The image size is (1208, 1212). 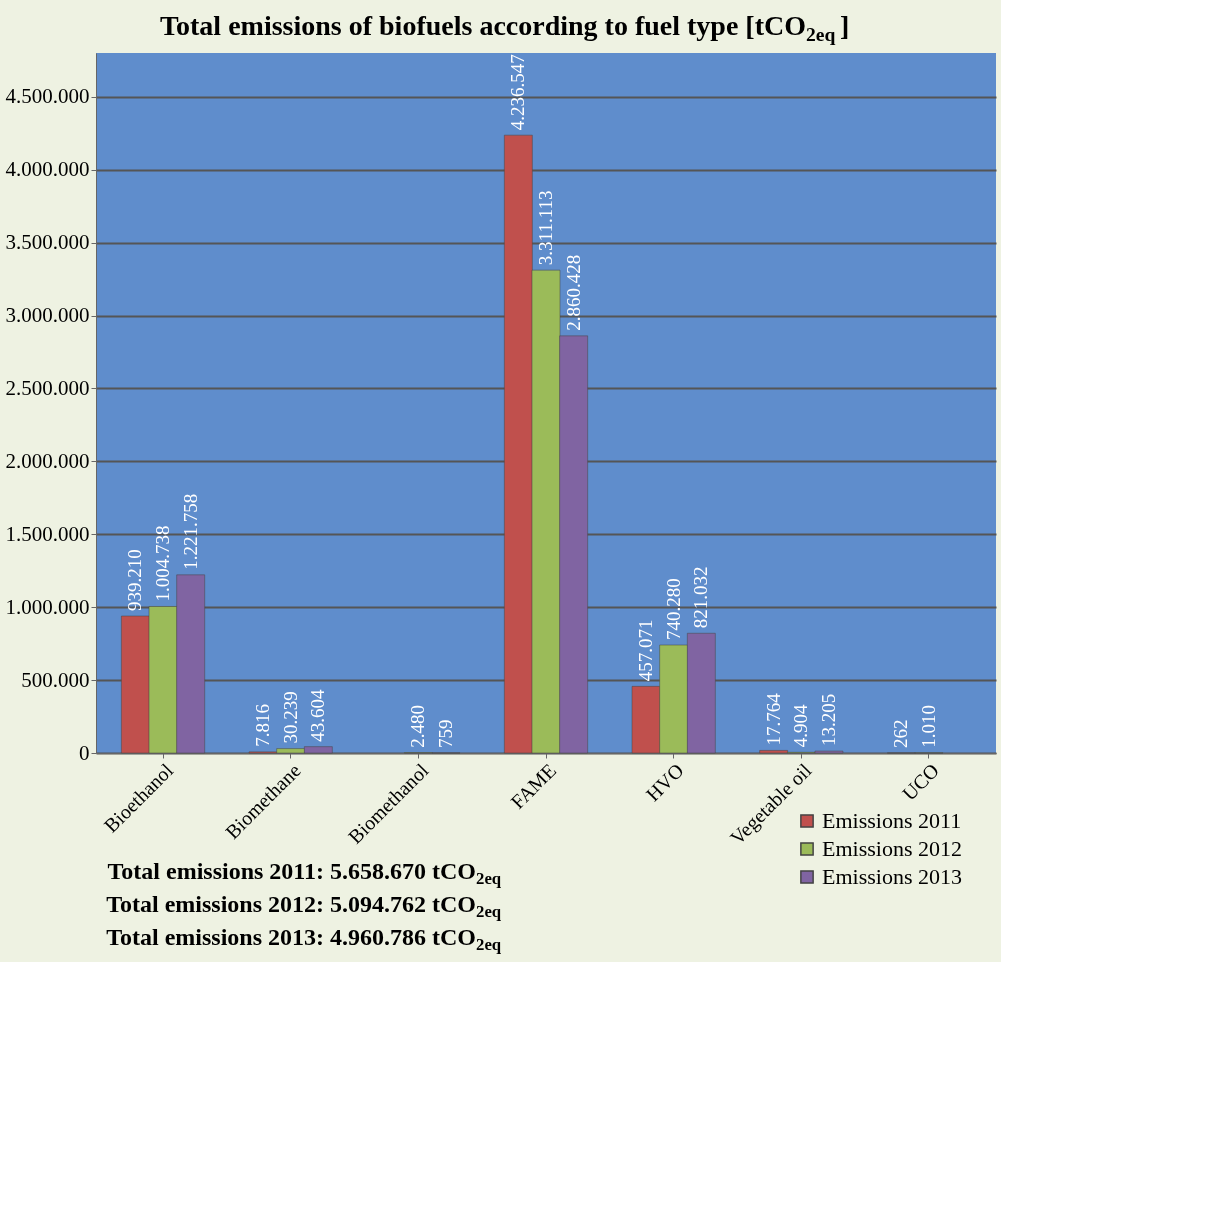 What do you see at coordinates (163, 563) in the screenshot?
I see `data-label: 1.004.738` at bounding box center [163, 563].